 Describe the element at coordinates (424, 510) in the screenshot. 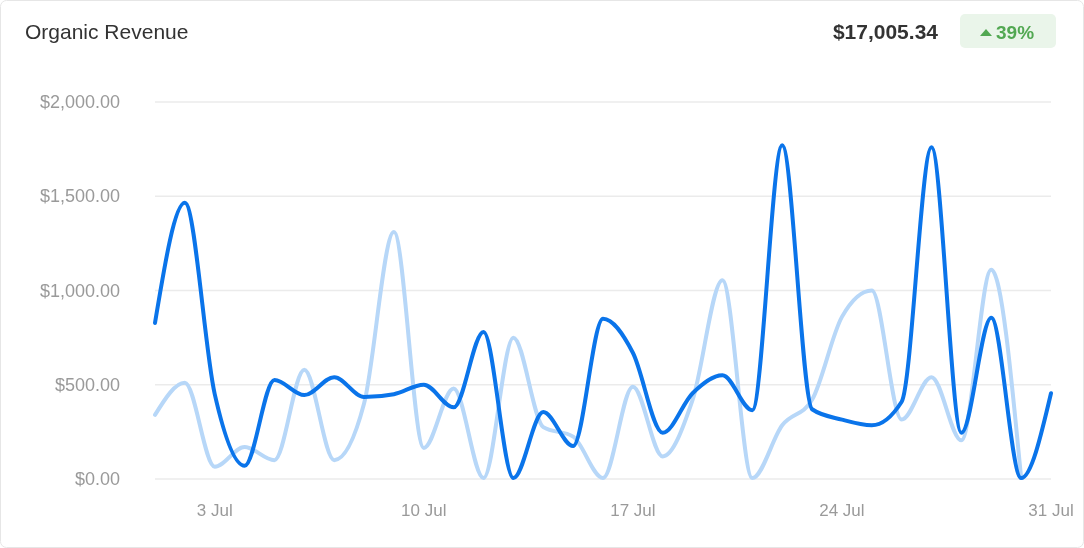

I see `x-tick-label: 10 Jul` at that location.